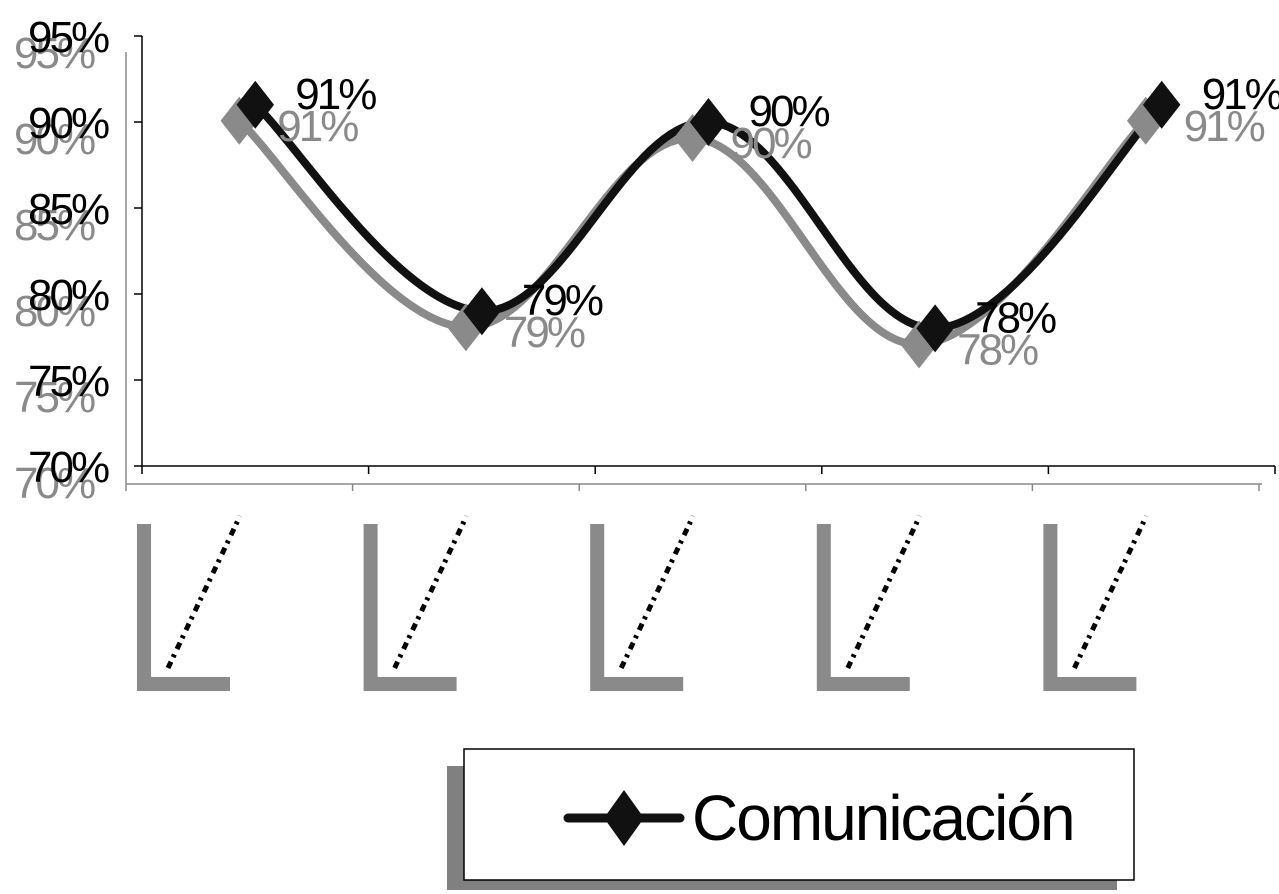  I want to click on y-tick-label-shadow: 75%, so click(54, 397).